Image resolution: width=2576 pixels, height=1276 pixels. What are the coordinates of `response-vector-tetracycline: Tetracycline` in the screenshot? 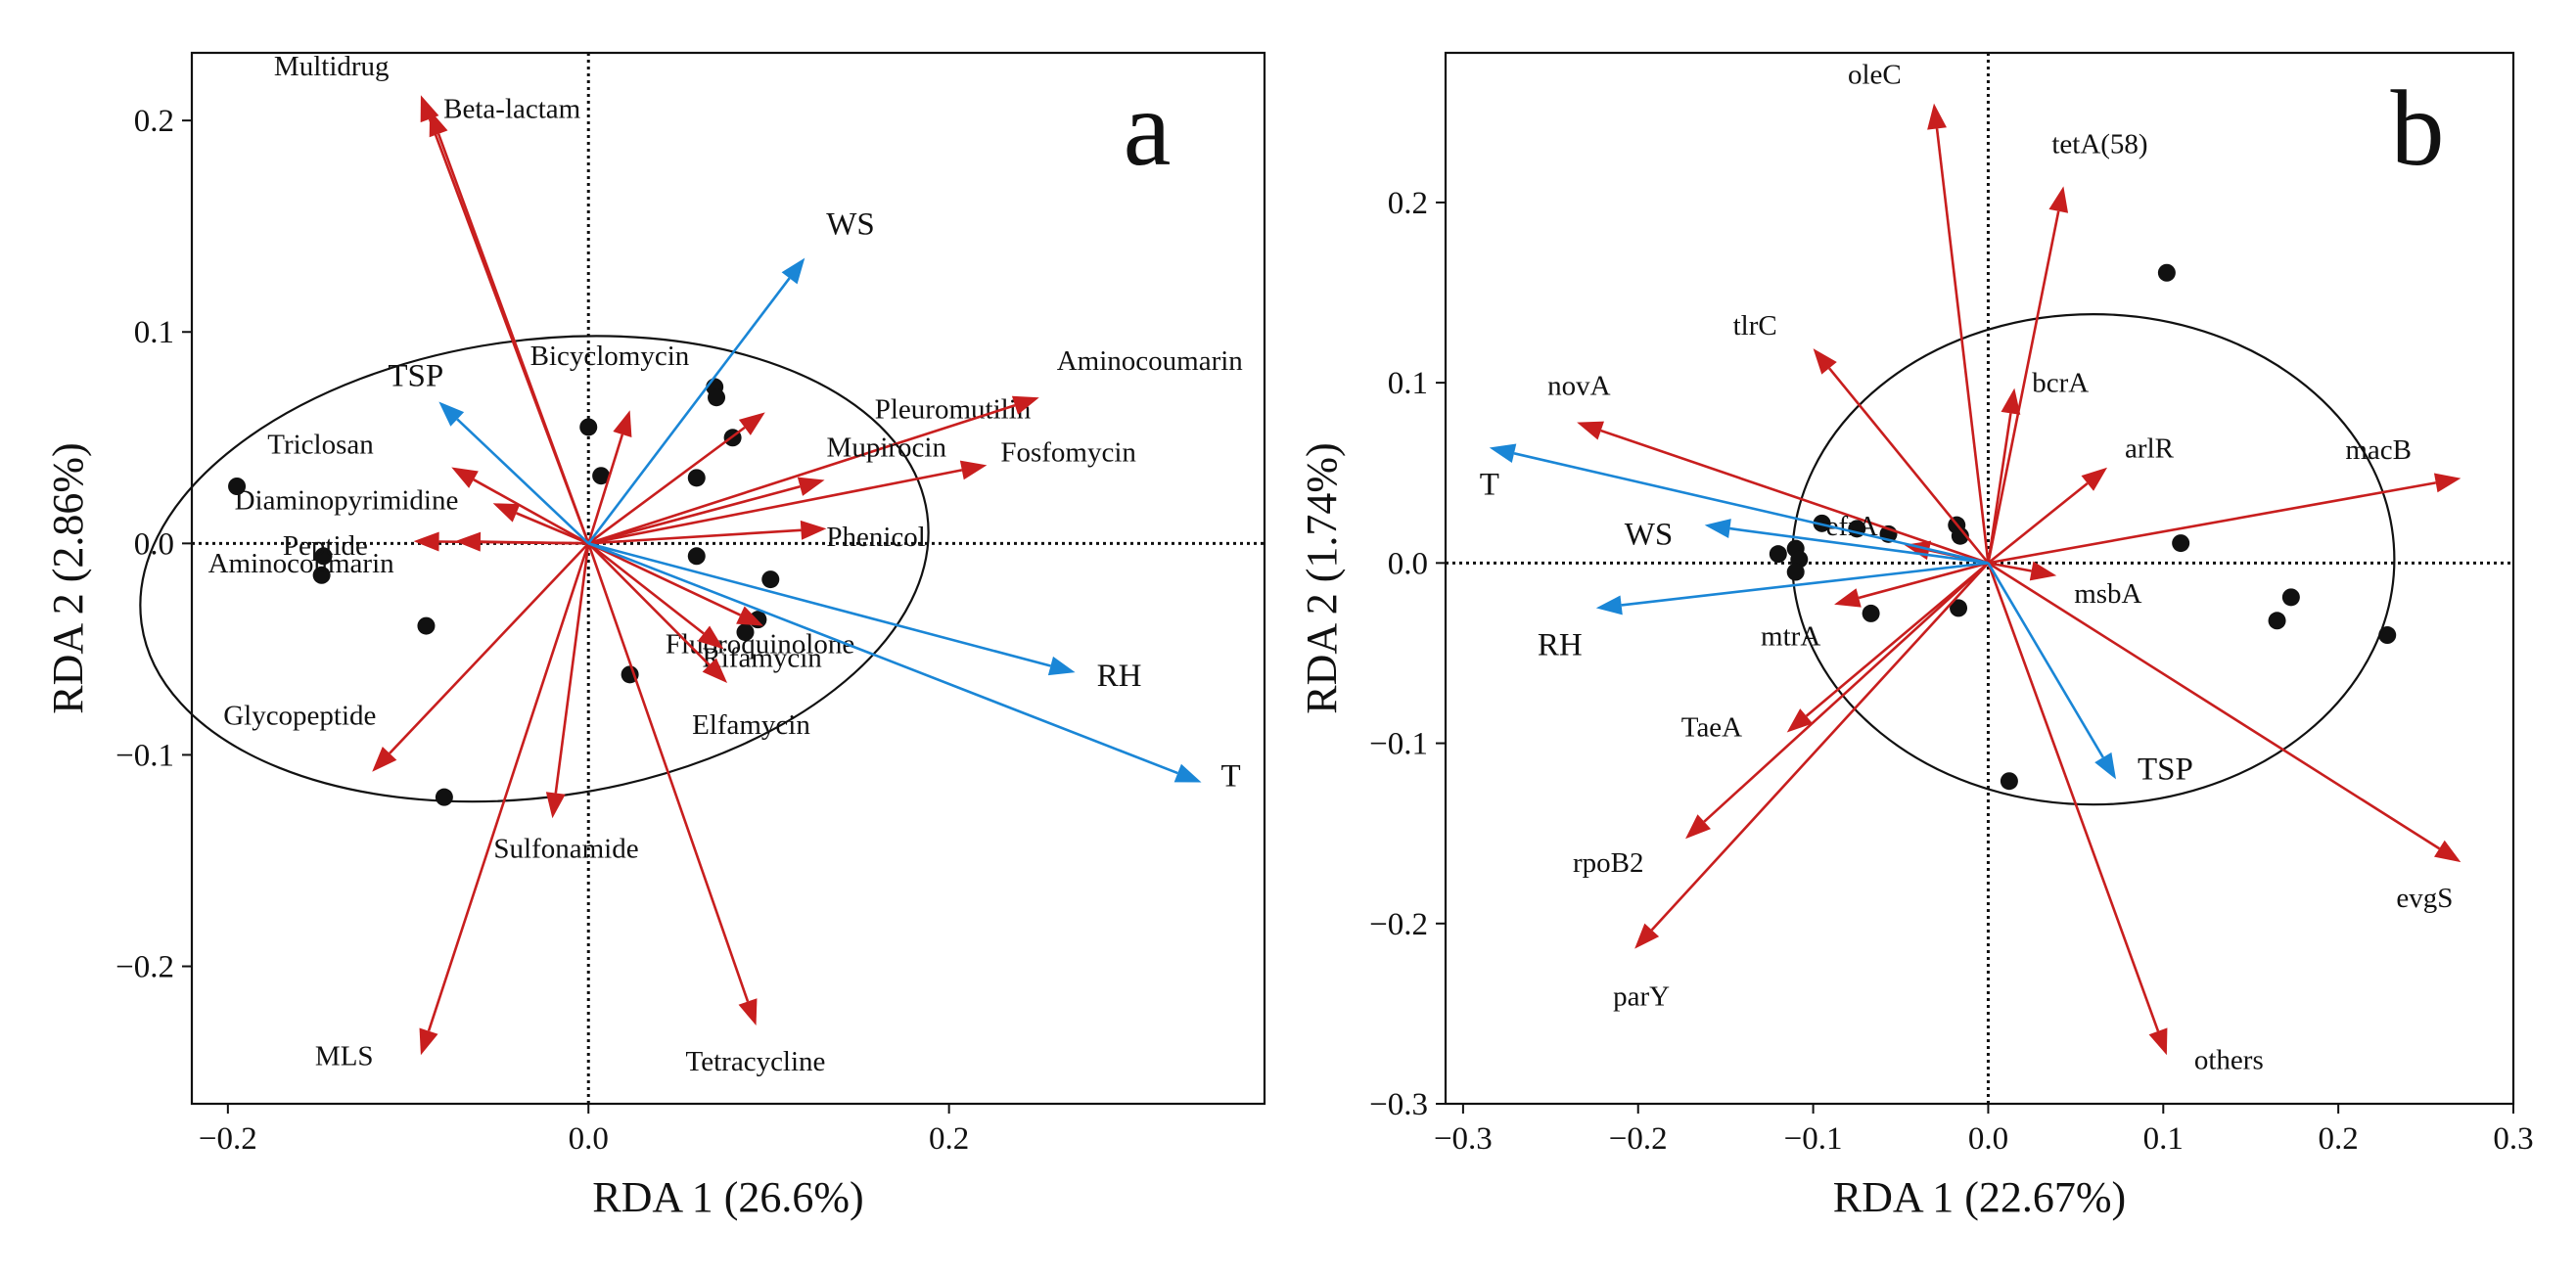 It's located at (706, 809).